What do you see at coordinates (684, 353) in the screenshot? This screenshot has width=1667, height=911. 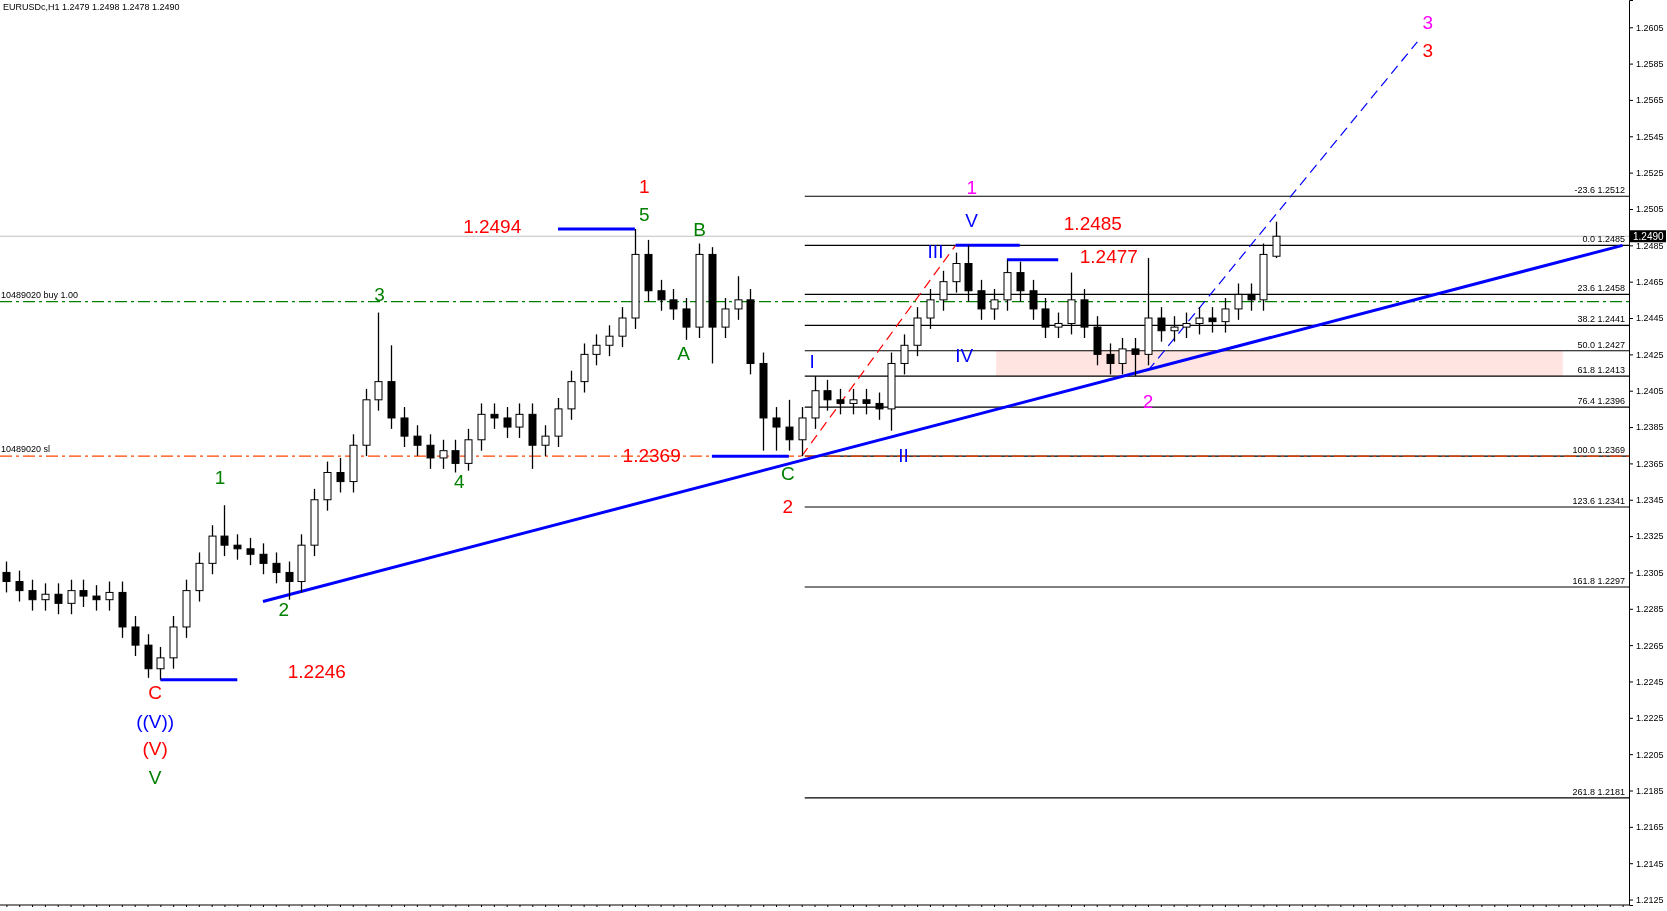 I see `annotation: A` at bounding box center [684, 353].